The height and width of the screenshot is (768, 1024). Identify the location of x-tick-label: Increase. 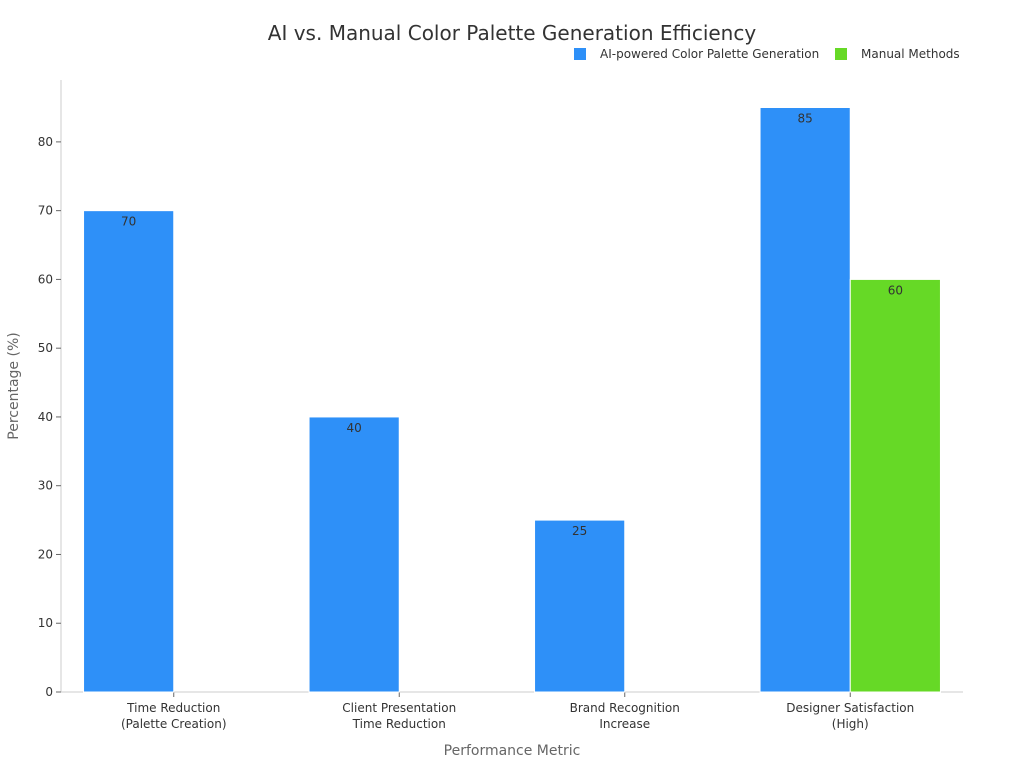
(624, 724).